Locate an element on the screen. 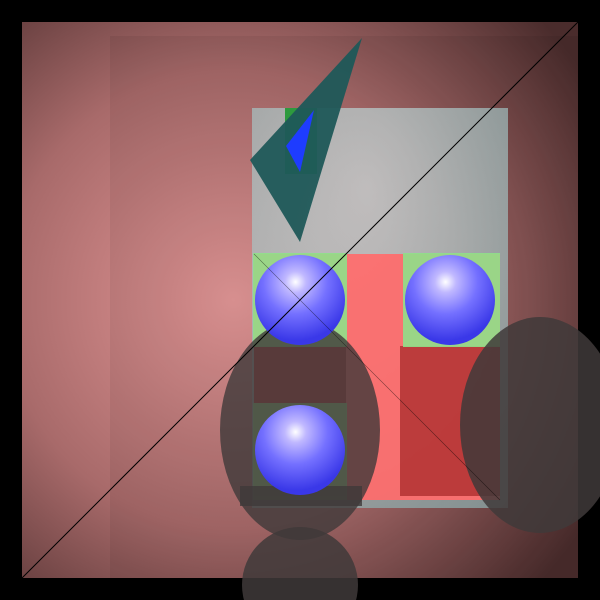 The height and width of the screenshot is (600, 600). blue-pointer-triangle is located at coordinates (300, 141).